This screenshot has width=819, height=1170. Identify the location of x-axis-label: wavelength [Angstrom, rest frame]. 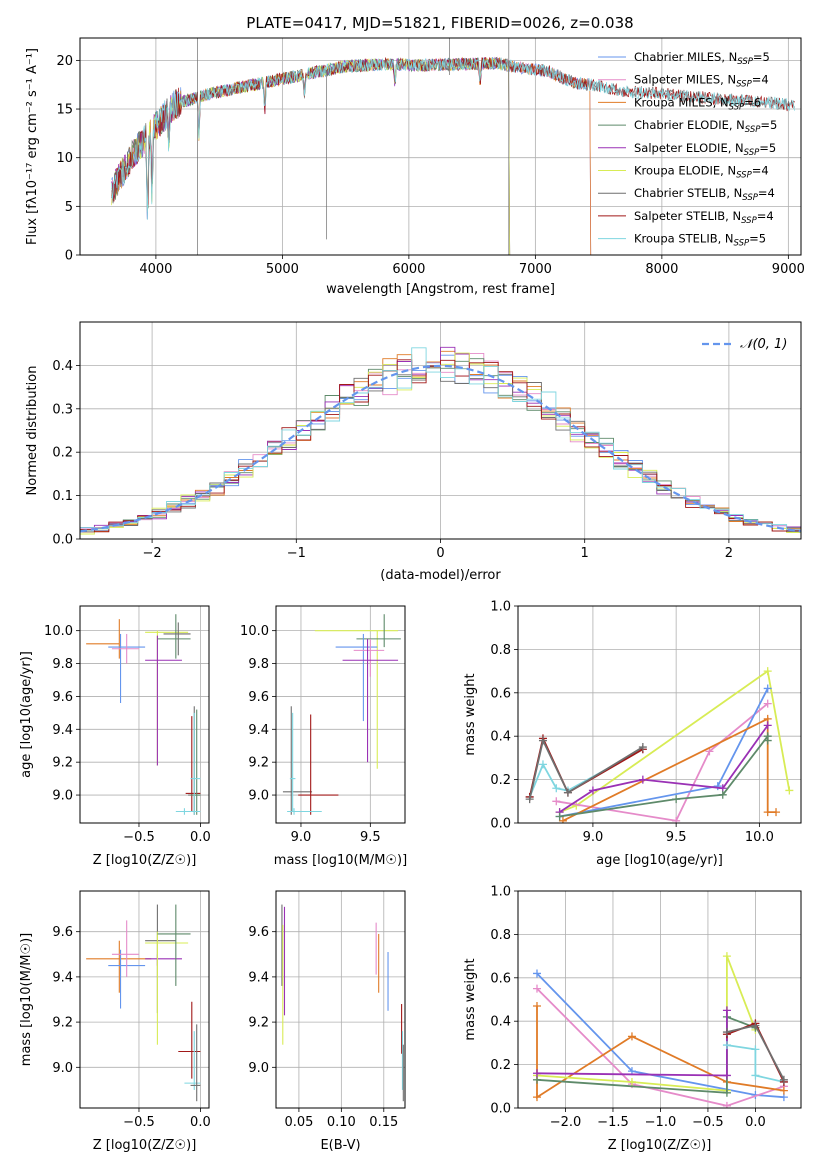
(440, 289).